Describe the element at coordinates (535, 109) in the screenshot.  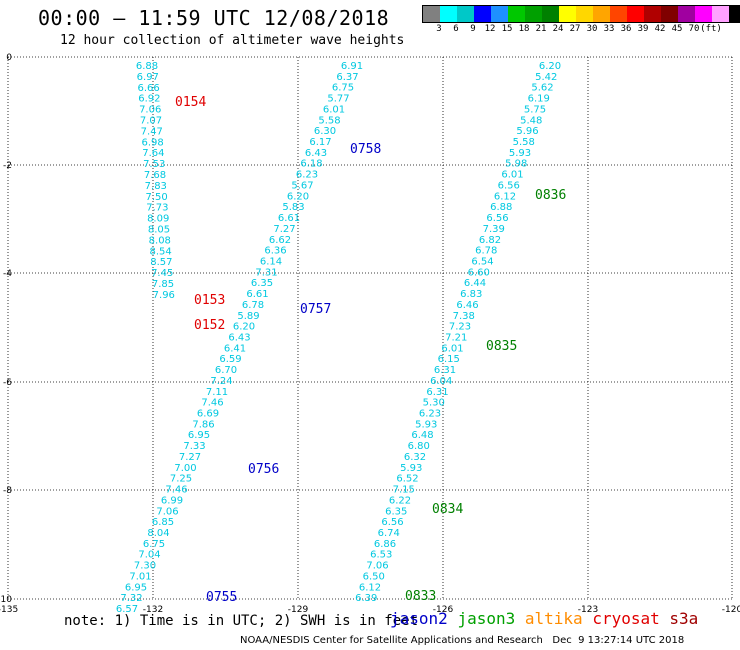
I see `wave-height-value: 5.75` at that location.